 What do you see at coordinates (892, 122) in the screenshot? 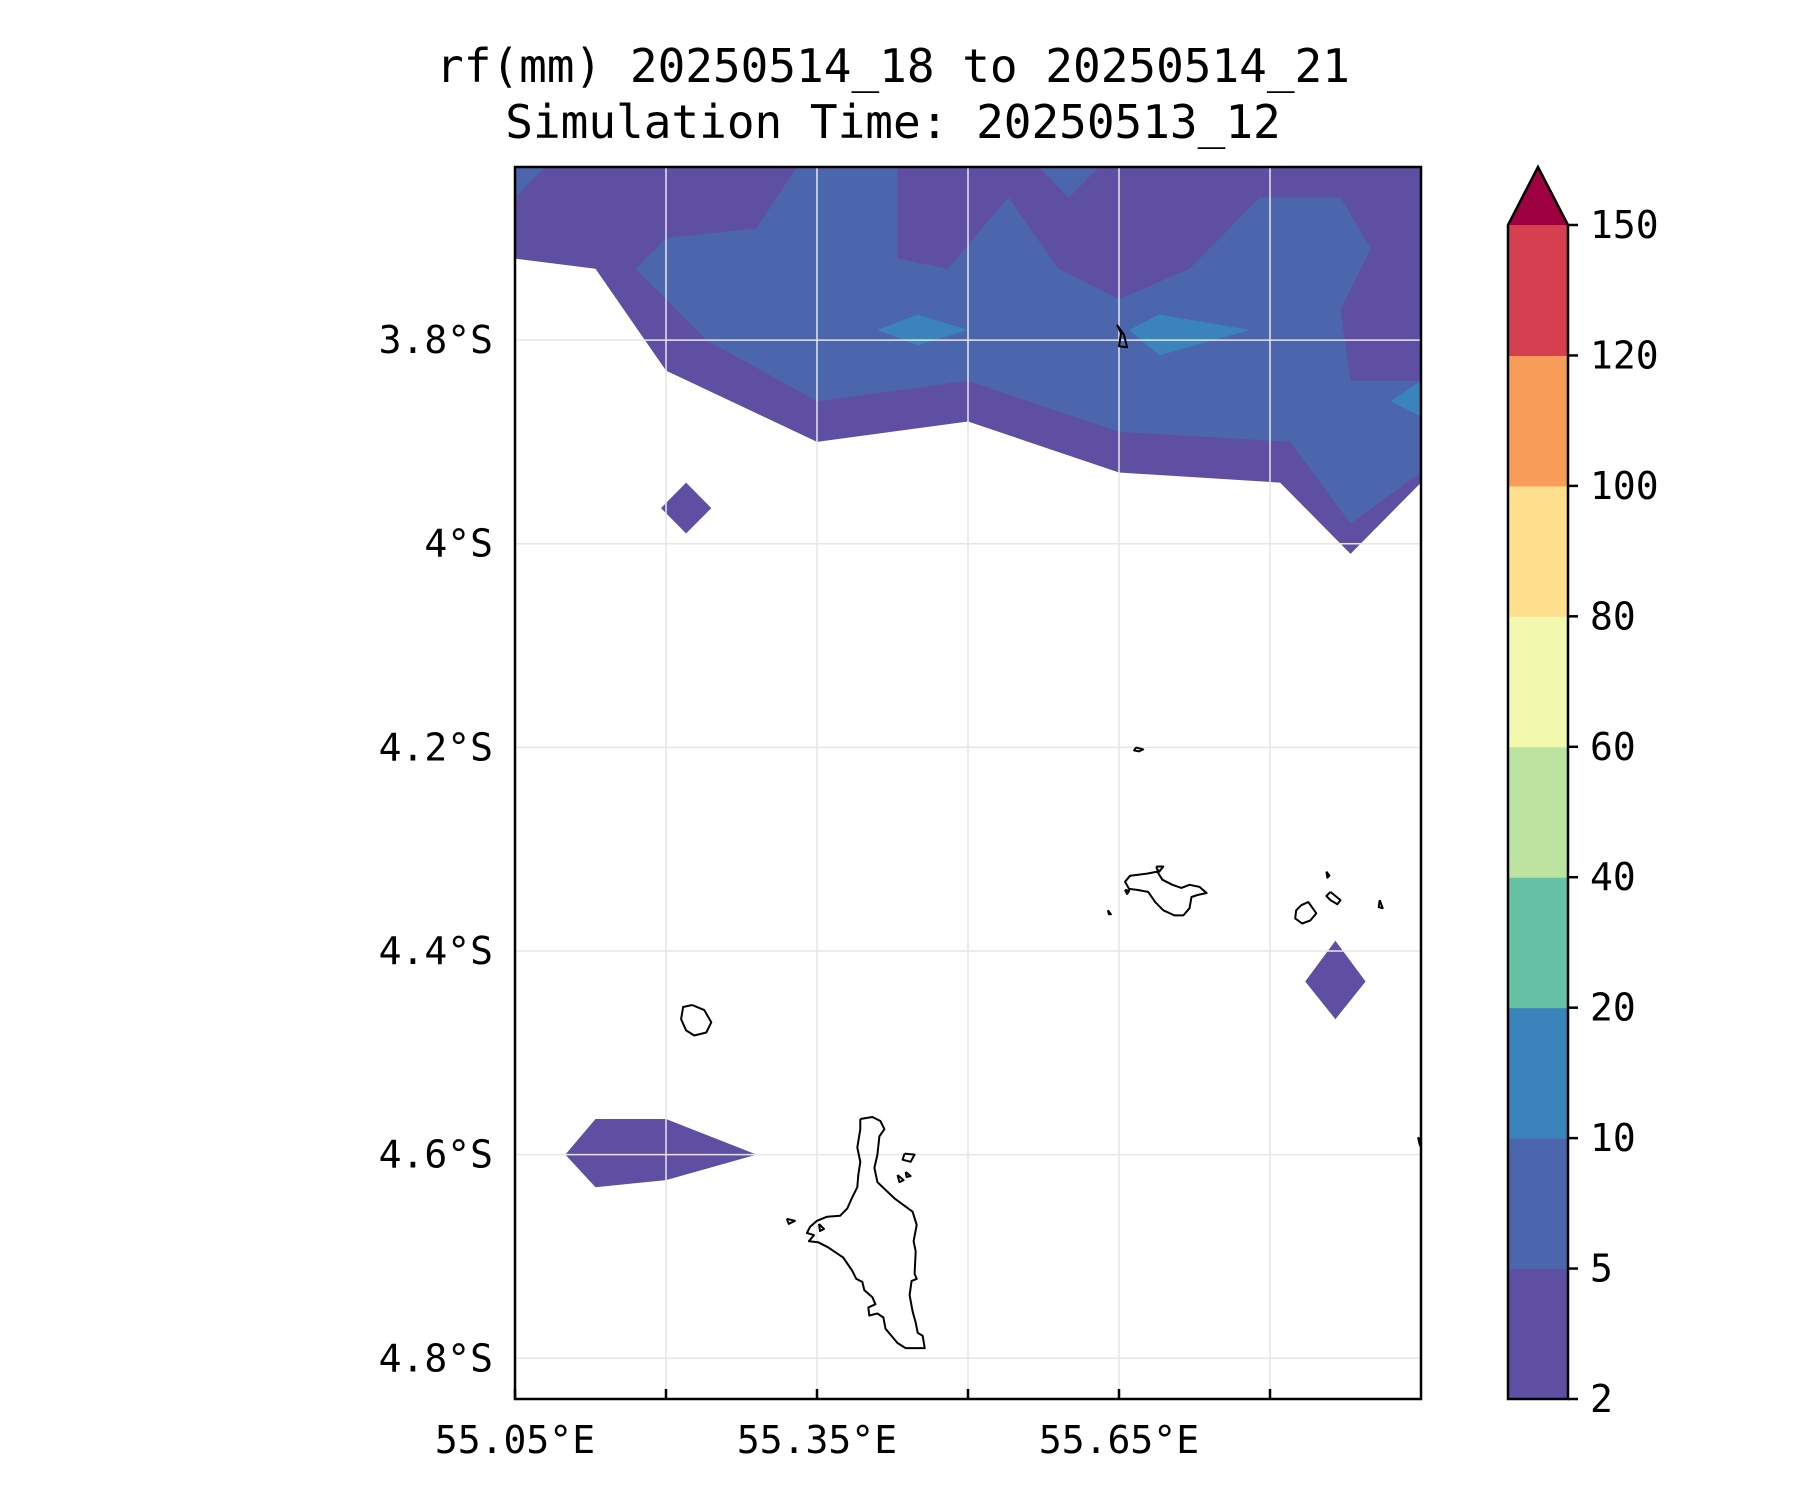
I see `map-title-line-2: Simulation Time: 20250513_12` at bounding box center [892, 122].